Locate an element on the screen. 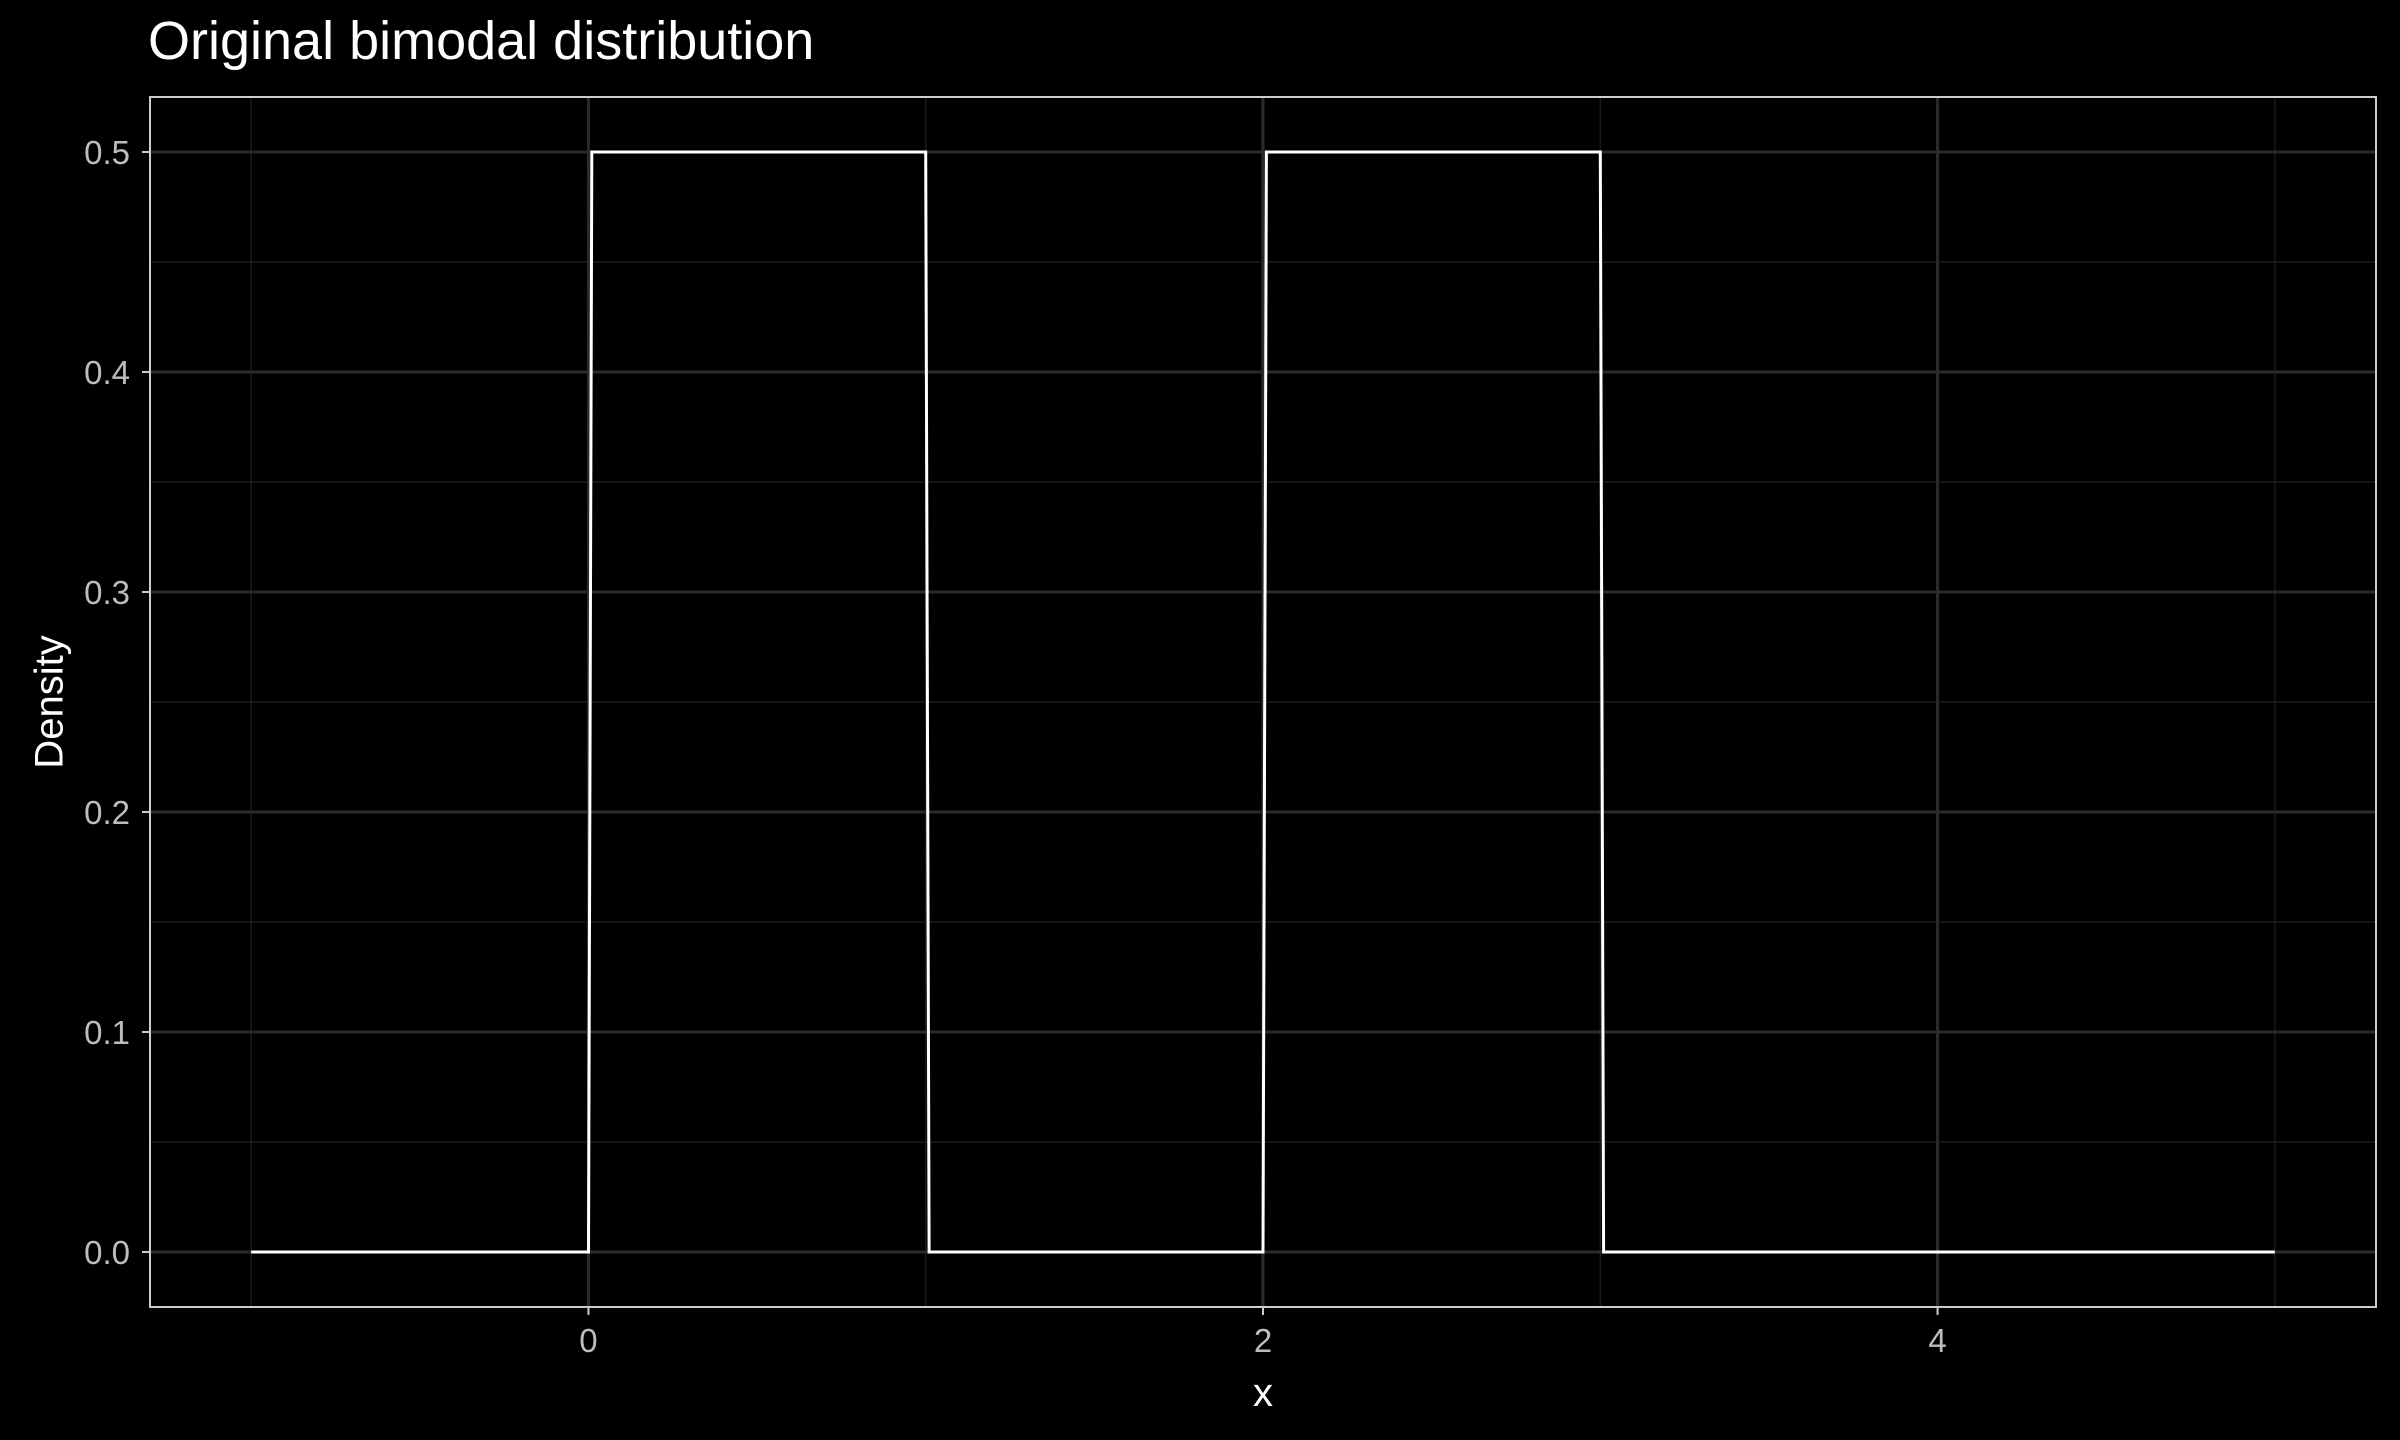 This screenshot has height=1440, width=2400. y-tick-label: 0.2 is located at coordinates (107, 812).